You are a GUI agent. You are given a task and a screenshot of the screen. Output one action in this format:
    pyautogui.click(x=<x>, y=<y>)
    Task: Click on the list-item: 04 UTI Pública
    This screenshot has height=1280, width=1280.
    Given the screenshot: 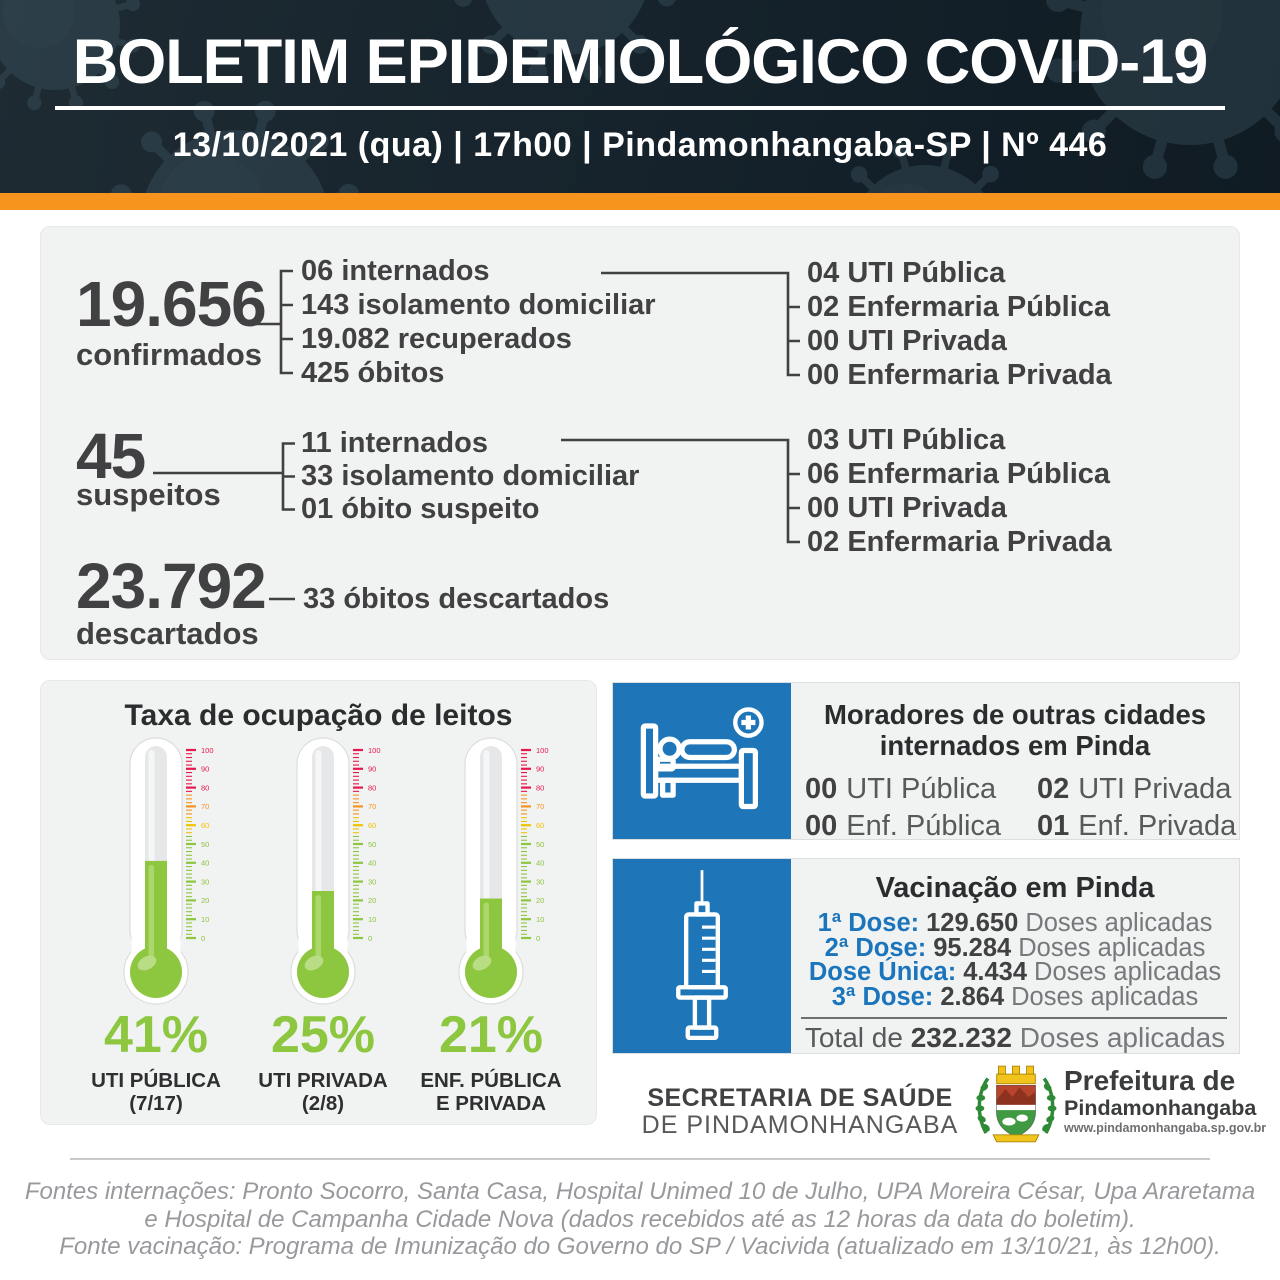 What is the action you would take?
    pyautogui.click(x=906, y=273)
    